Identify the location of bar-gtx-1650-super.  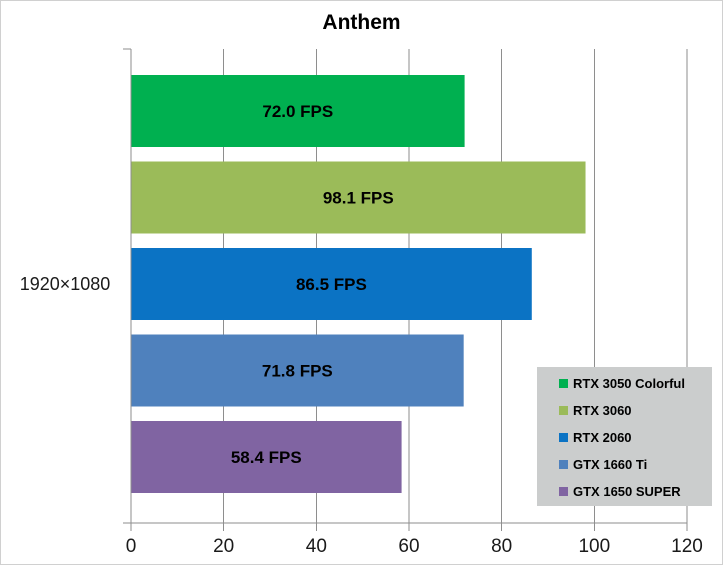
(266, 457).